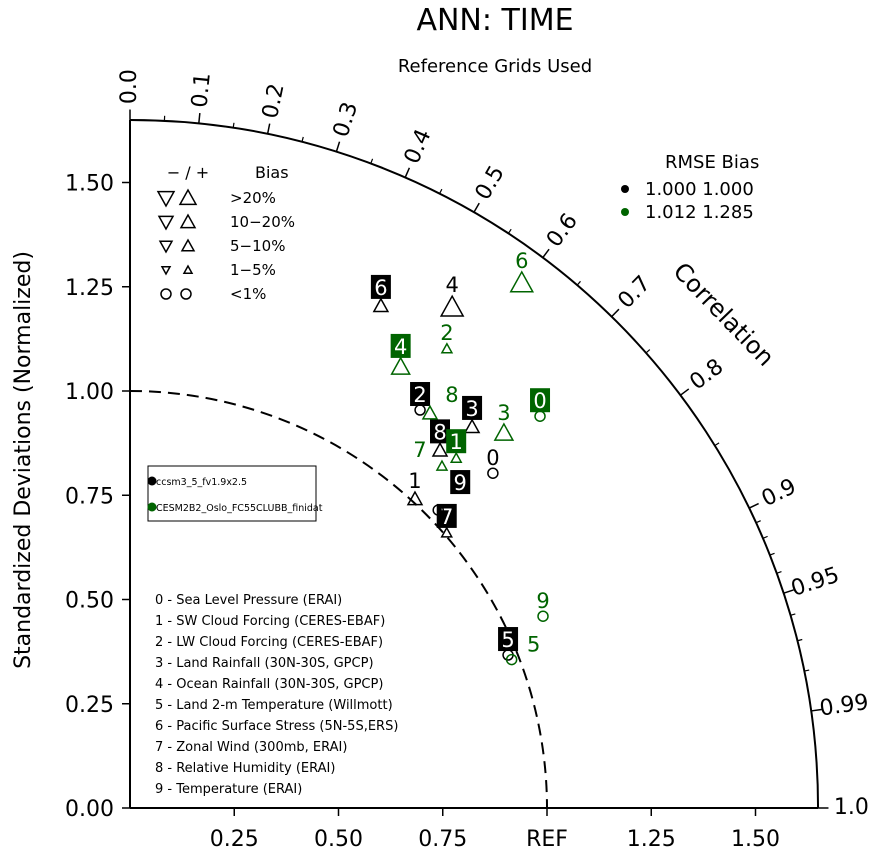 This screenshot has height=854, width=887. Describe the element at coordinates (490, 183) in the screenshot. I see `corr-tick-label: 0.5` at that location.